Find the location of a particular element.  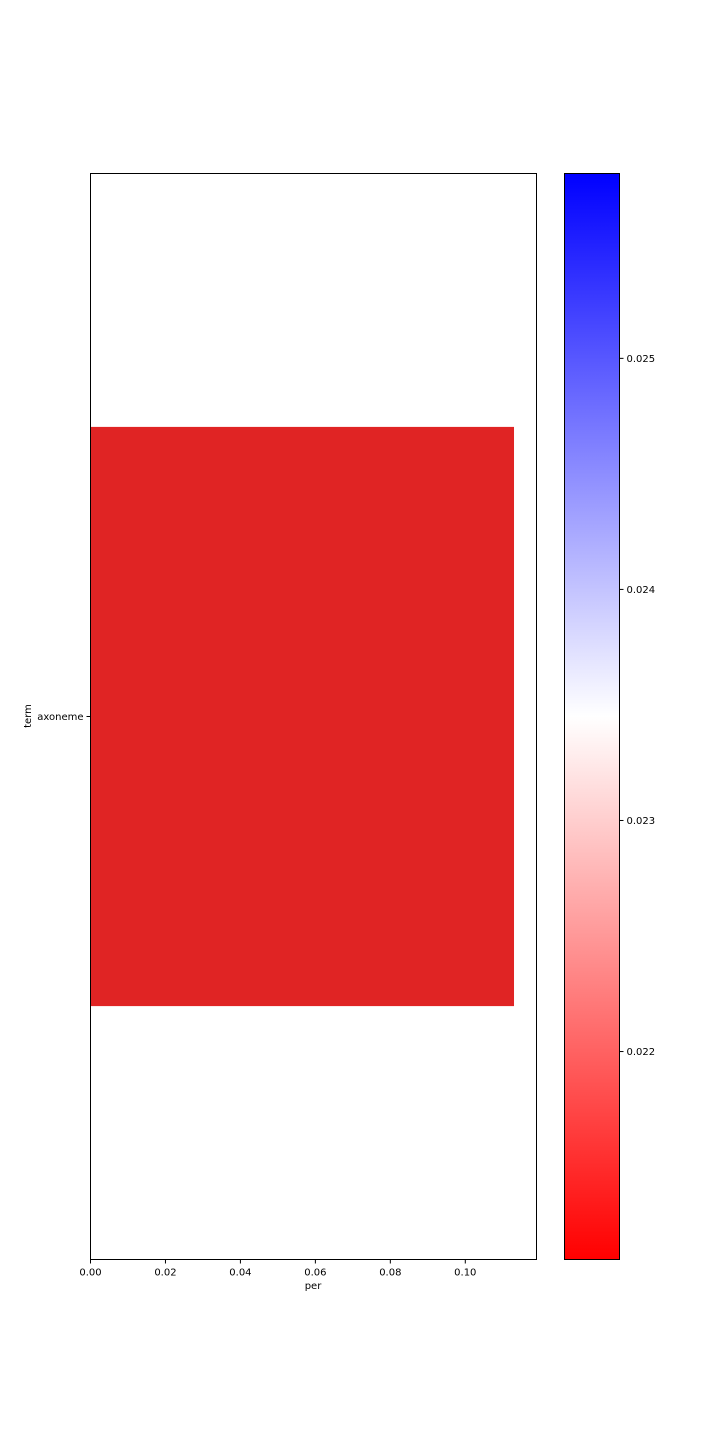

y-axis-label: term is located at coordinates (28, 716).